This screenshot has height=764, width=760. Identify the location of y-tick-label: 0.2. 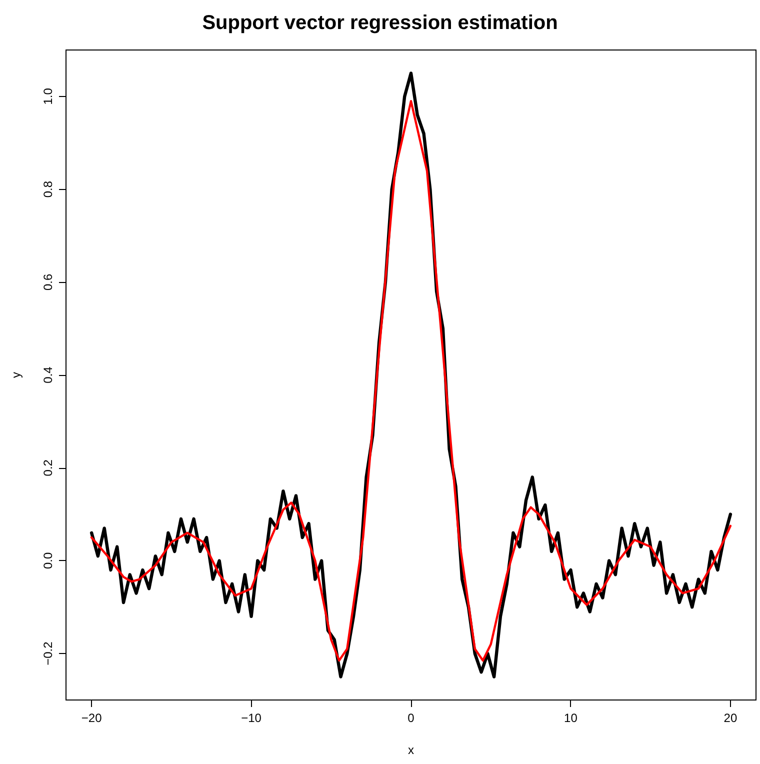
(48, 467).